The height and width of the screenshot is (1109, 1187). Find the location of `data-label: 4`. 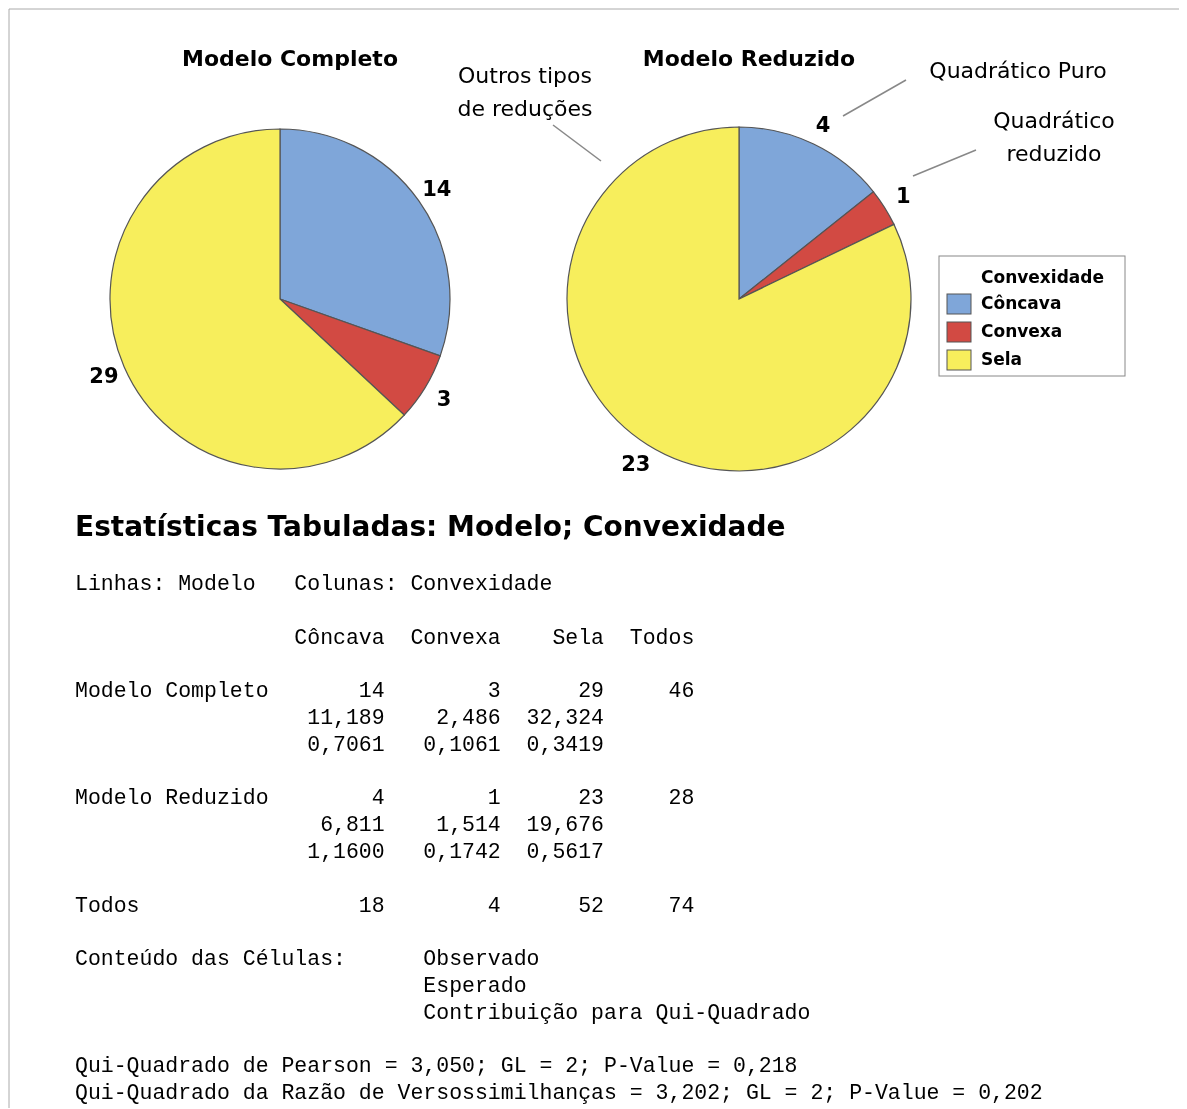

data-label: 4 is located at coordinates (823, 124).